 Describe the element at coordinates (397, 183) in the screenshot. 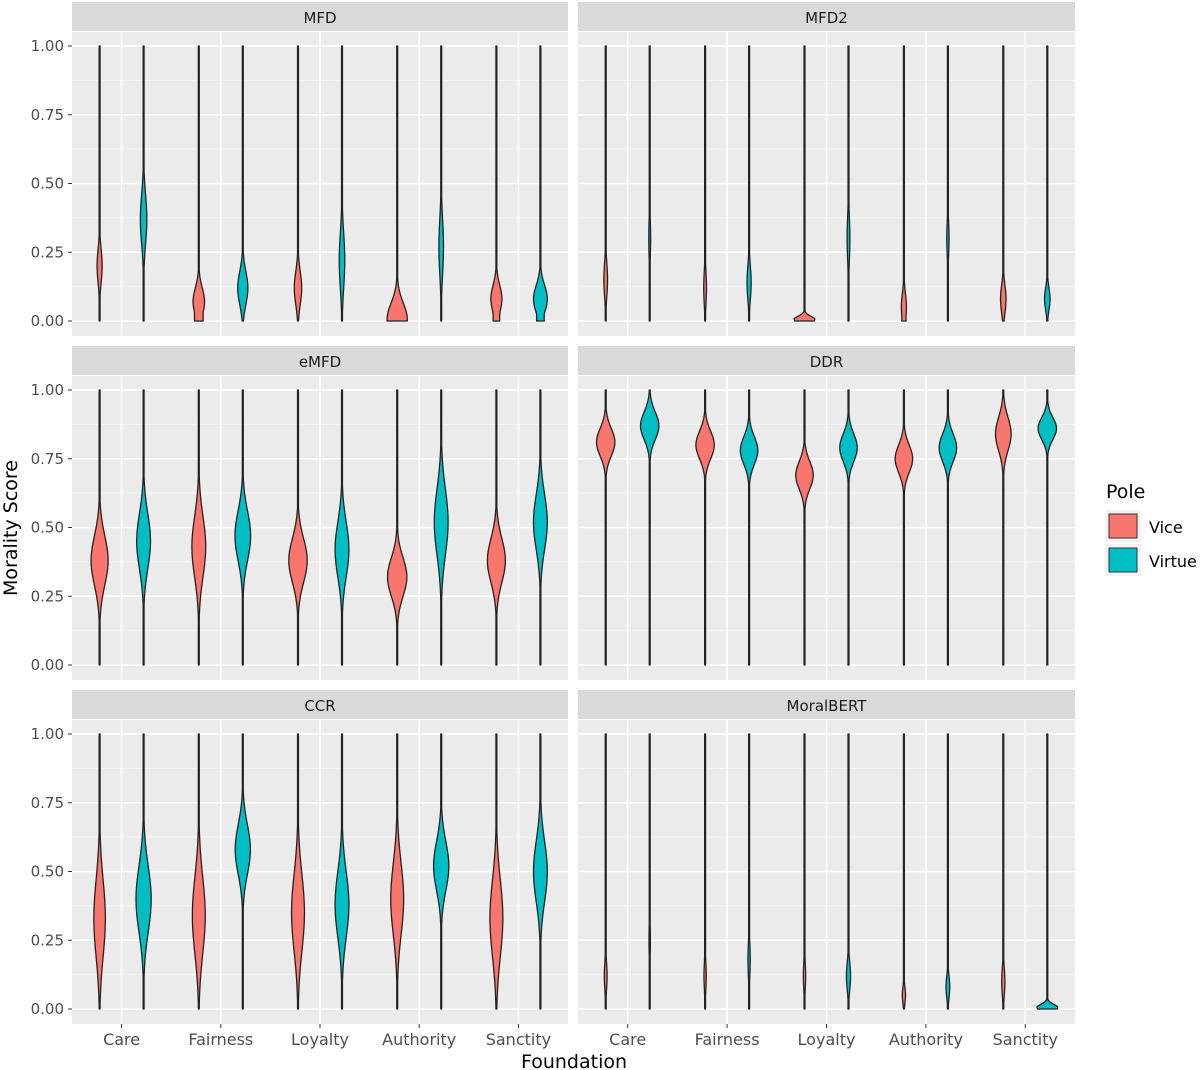

I see `violin-mfd-authority-vice` at that location.